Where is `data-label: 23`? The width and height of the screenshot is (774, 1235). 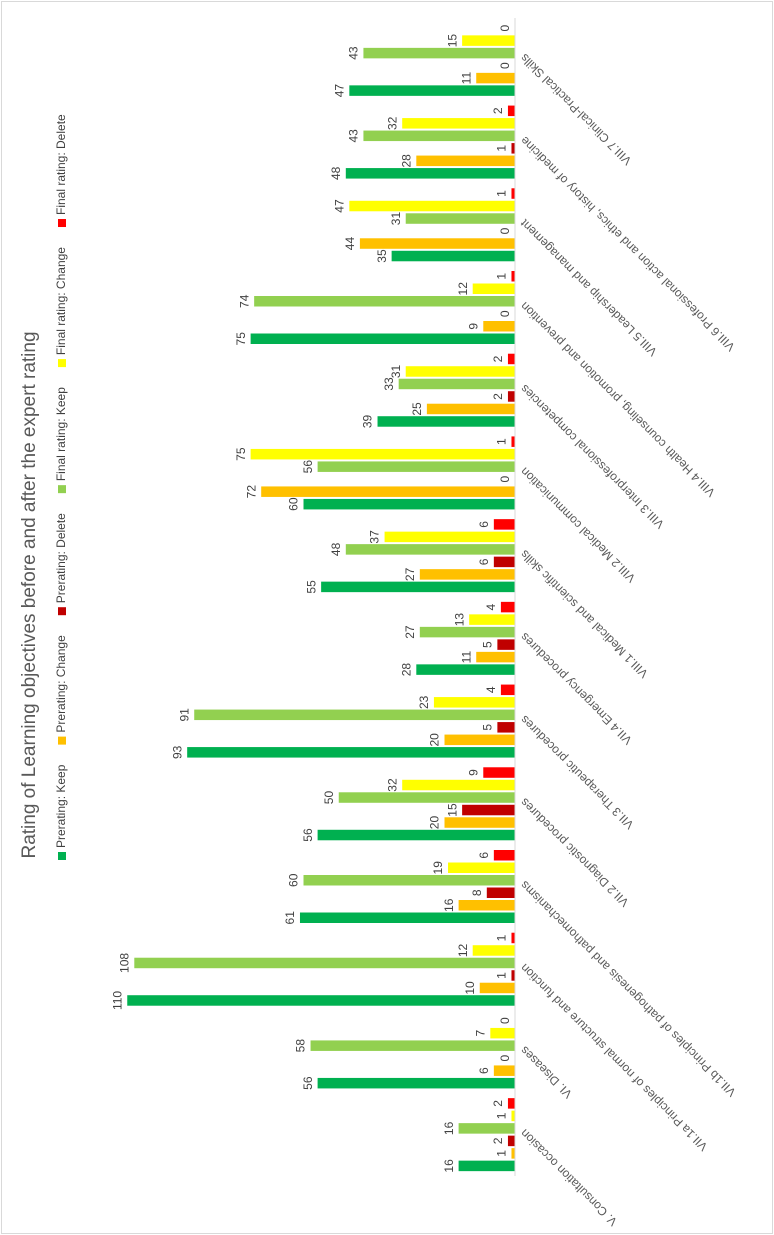 data-label: 23 is located at coordinates (424, 702).